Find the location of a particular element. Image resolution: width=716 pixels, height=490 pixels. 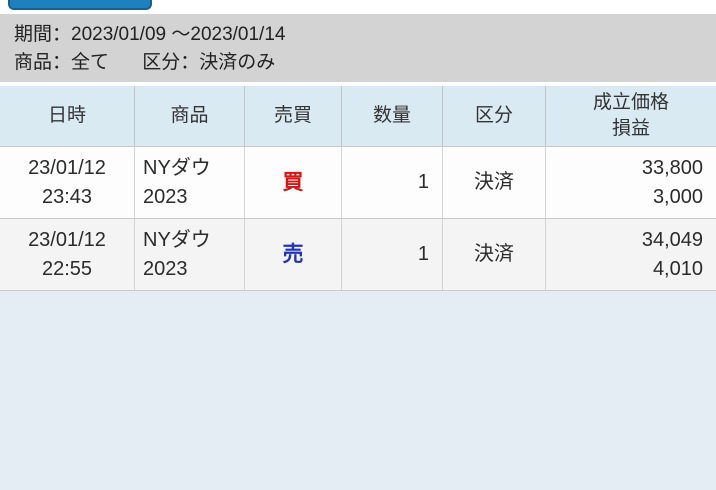

profit-loss: 4,010 is located at coordinates (677, 268).